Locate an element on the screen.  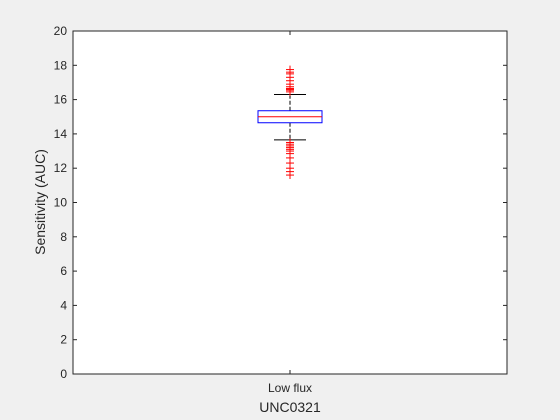
y-tick-label: 6 is located at coordinates (63, 271).